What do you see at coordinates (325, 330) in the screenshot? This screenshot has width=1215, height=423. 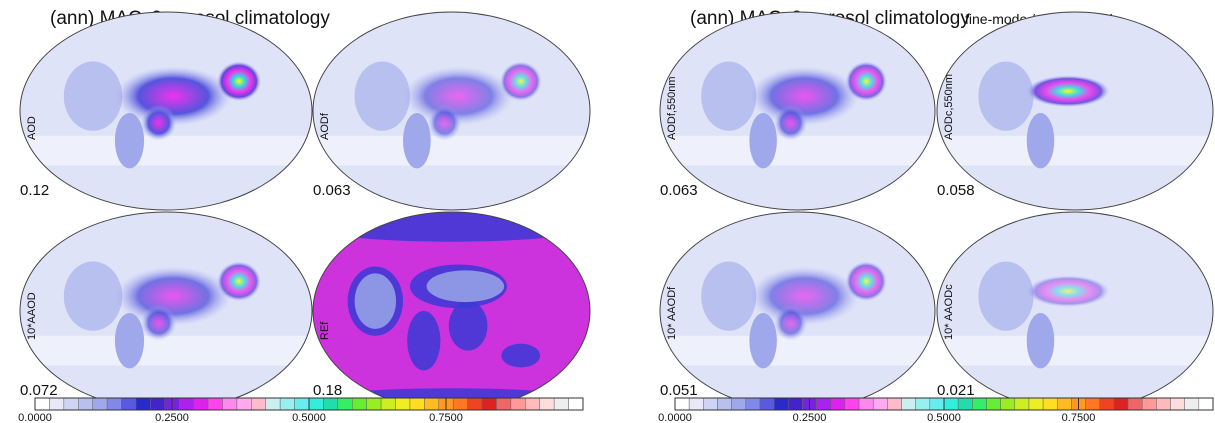 I see `map-label: REf` at bounding box center [325, 330].